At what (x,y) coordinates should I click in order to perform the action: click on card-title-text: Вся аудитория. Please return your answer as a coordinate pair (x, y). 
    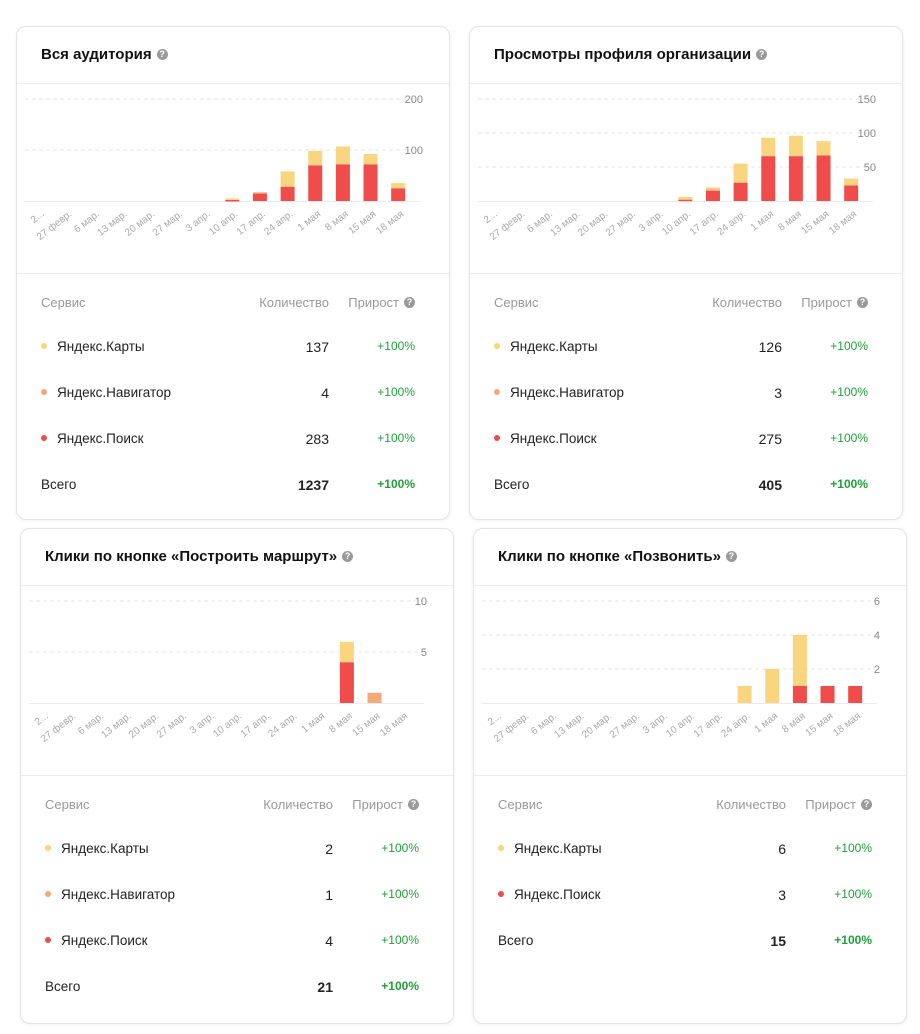
    Looking at the image, I should click on (96, 54).